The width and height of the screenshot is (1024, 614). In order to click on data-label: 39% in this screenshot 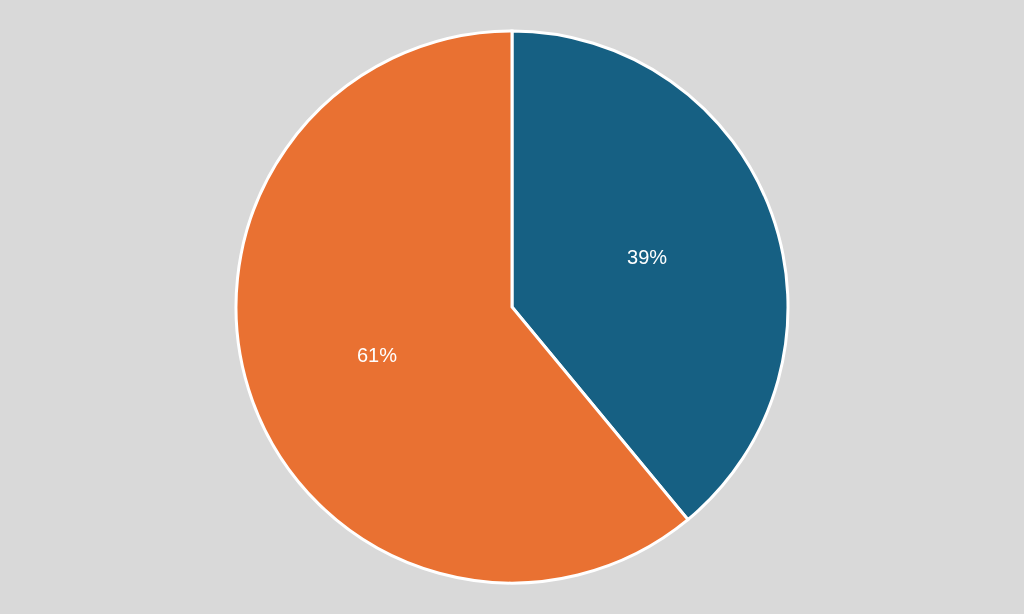, I will do `click(647, 257)`.